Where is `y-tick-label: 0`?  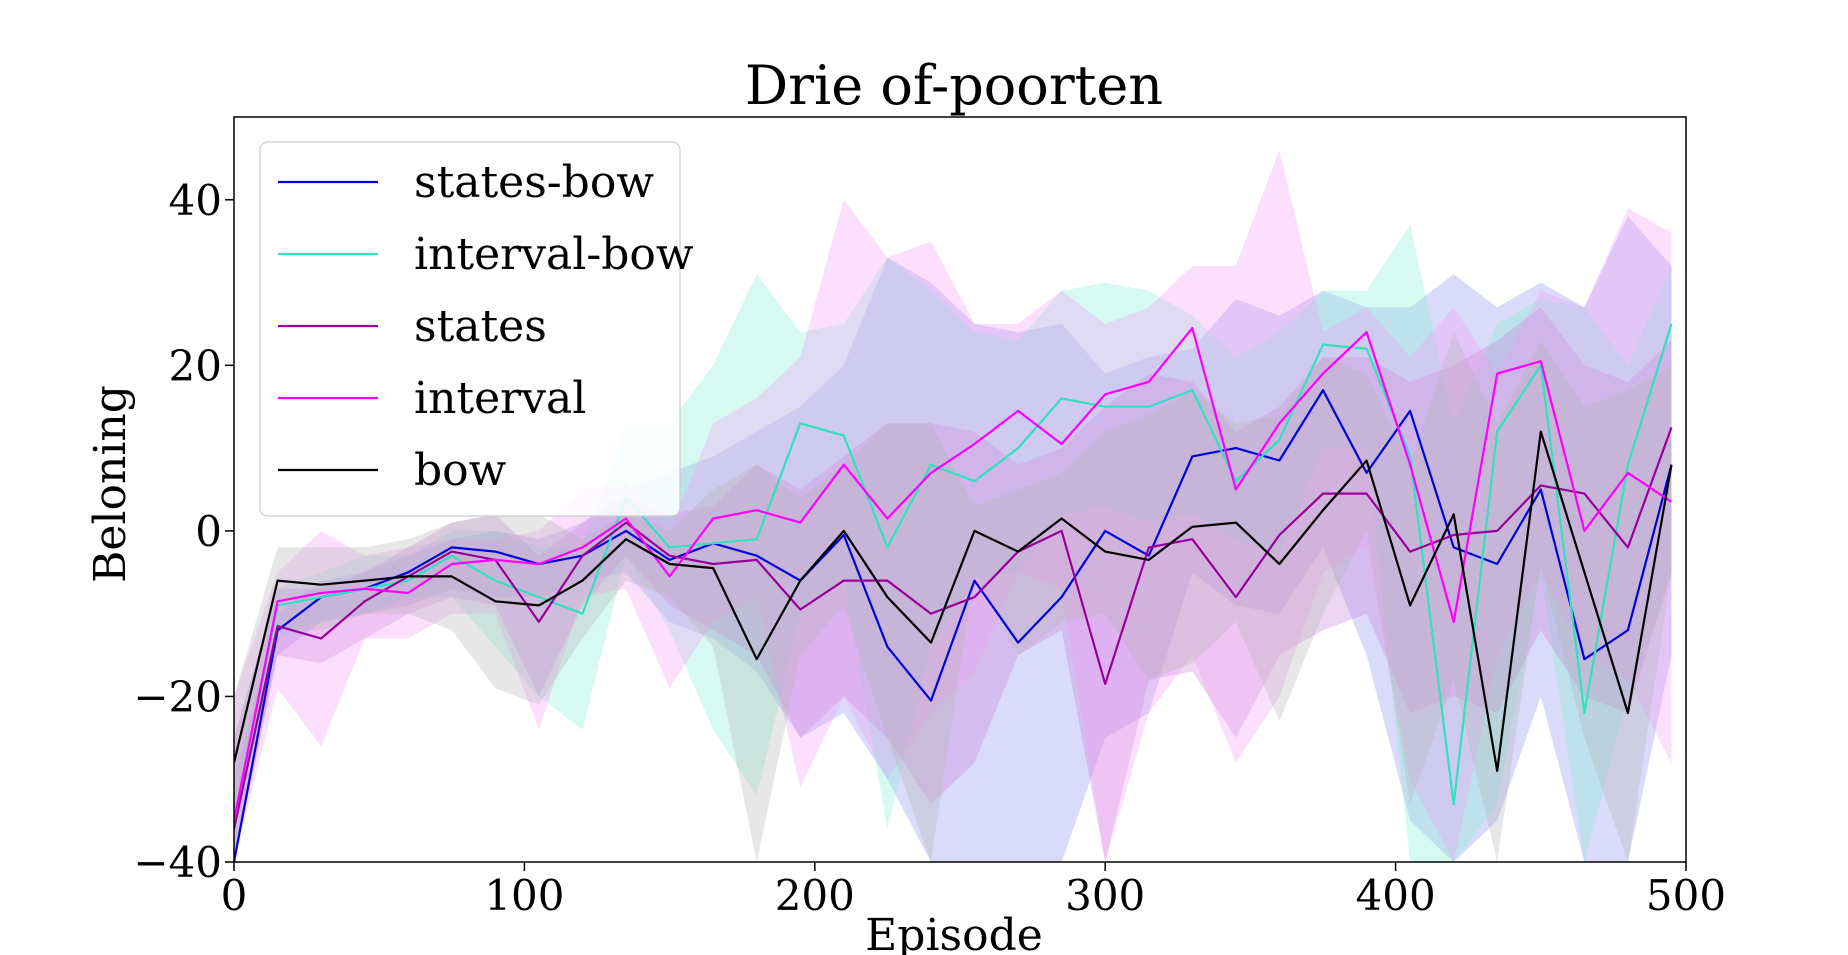
y-tick-label: 0 is located at coordinates (208, 531).